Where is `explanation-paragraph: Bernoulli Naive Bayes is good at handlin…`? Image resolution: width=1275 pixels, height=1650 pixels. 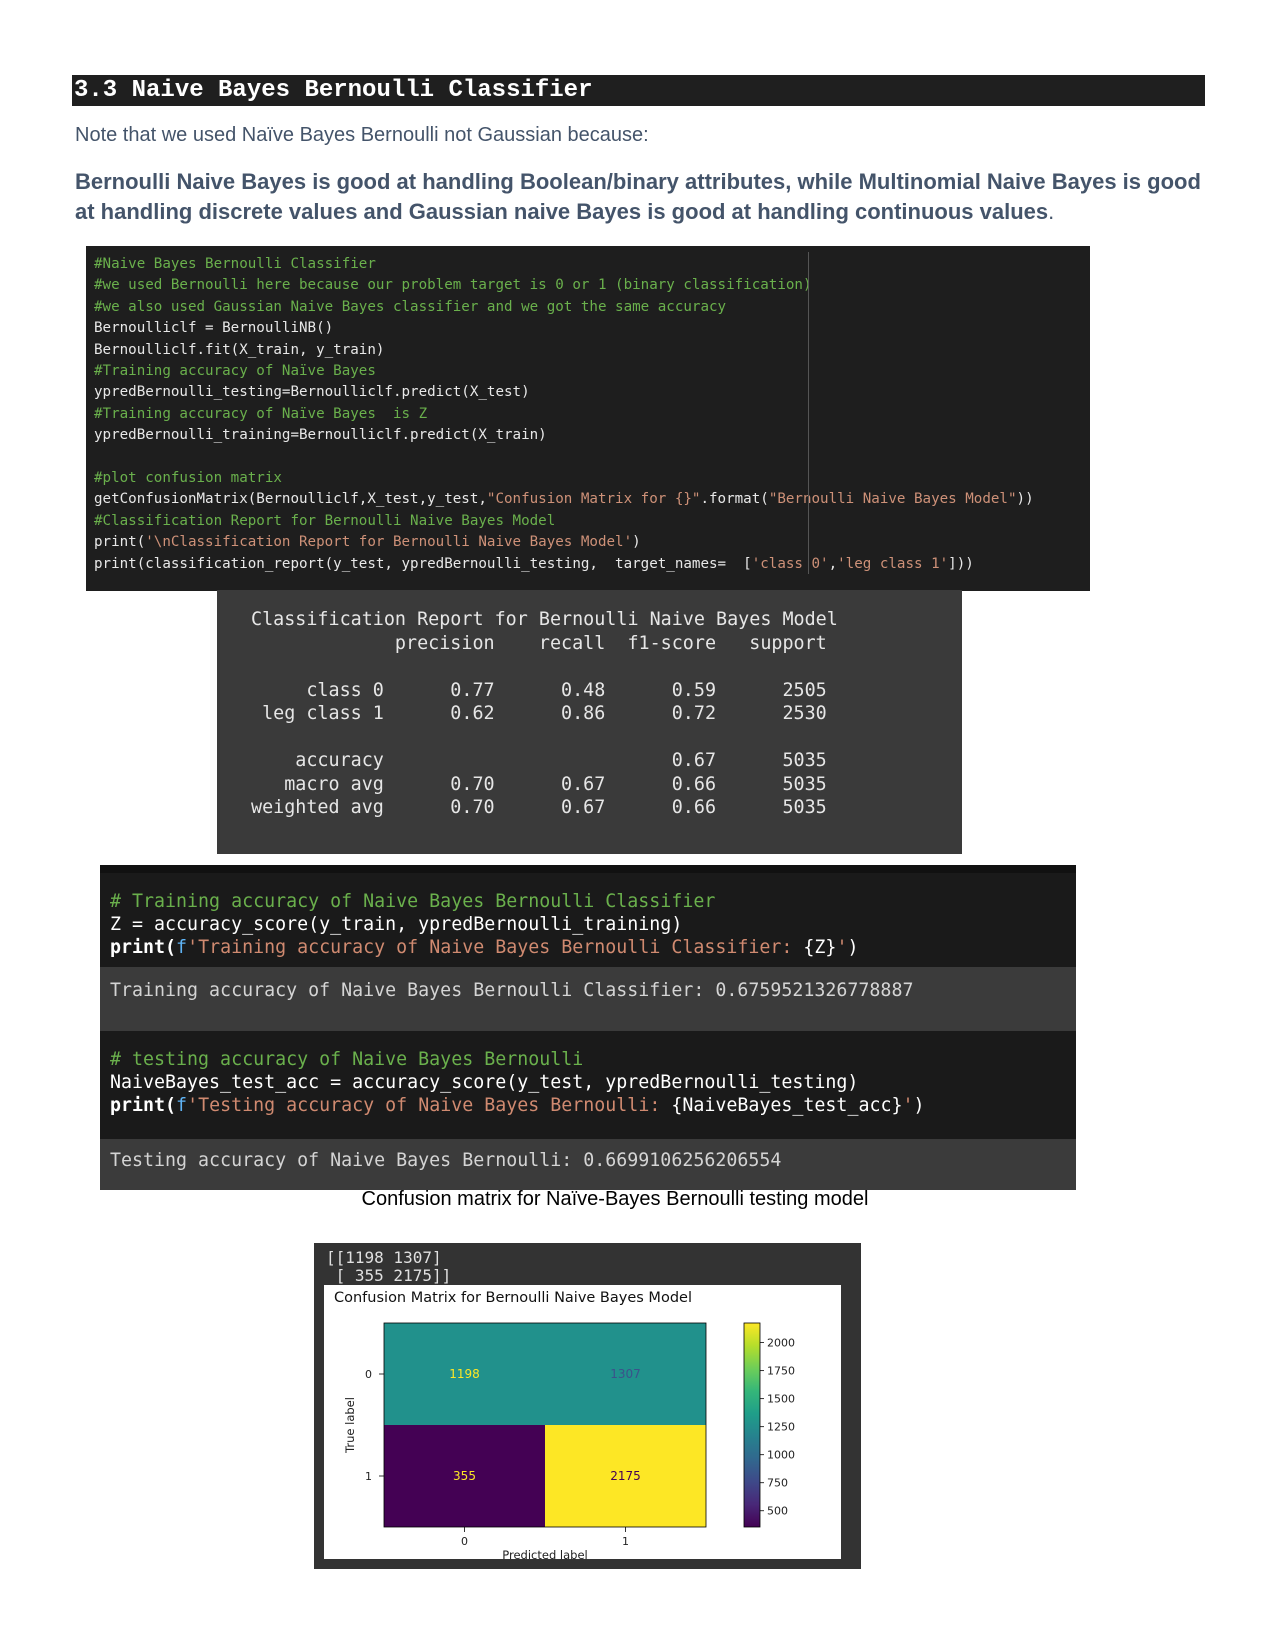
explanation-paragraph: Bernoulli Naive Bayes is good at handlin… is located at coordinates (650, 197).